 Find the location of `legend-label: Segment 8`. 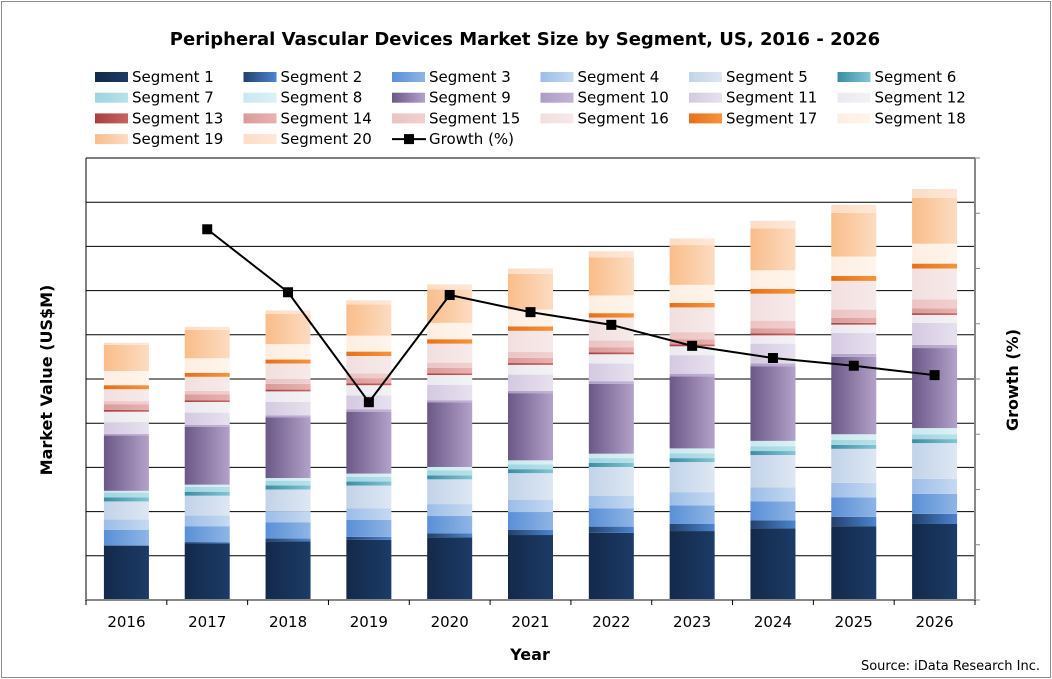

legend-label: Segment 8 is located at coordinates (322, 98).